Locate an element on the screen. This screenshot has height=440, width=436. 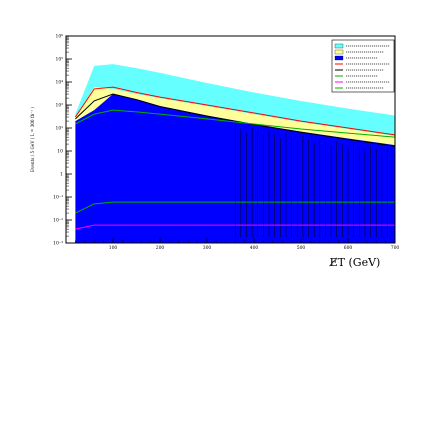
x-ticks: 100 200 300 400 500 600 700 is located at coordinates (237, 244).